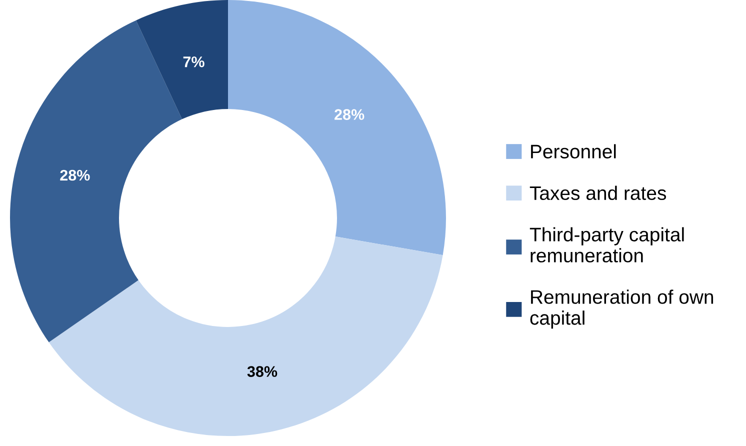 This screenshot has width=746, height=446. I want to click on legend-label: Personnel, so click(573, 151).